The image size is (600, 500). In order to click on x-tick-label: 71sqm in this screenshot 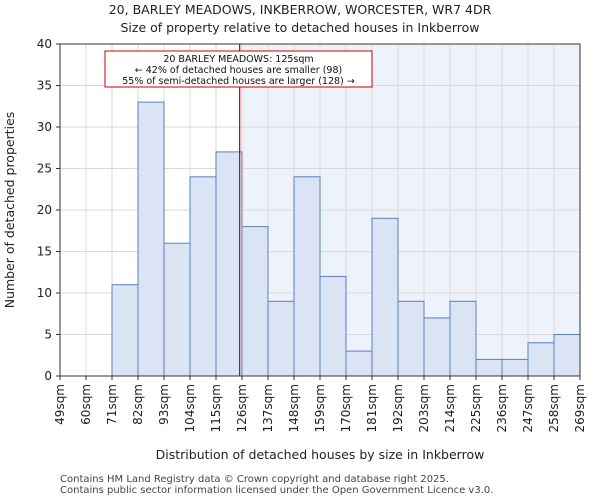, I will do `click(112, 404)`.